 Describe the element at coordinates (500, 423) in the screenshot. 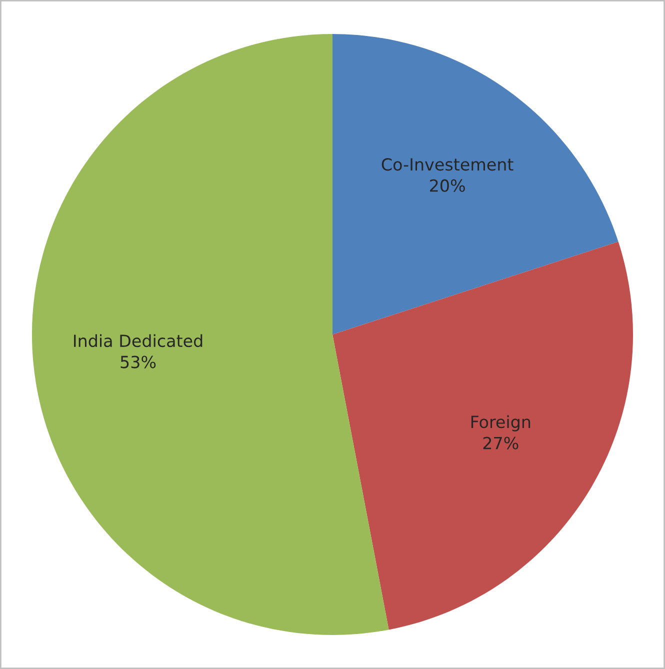

I see `slice-label: Foreign` at that location.